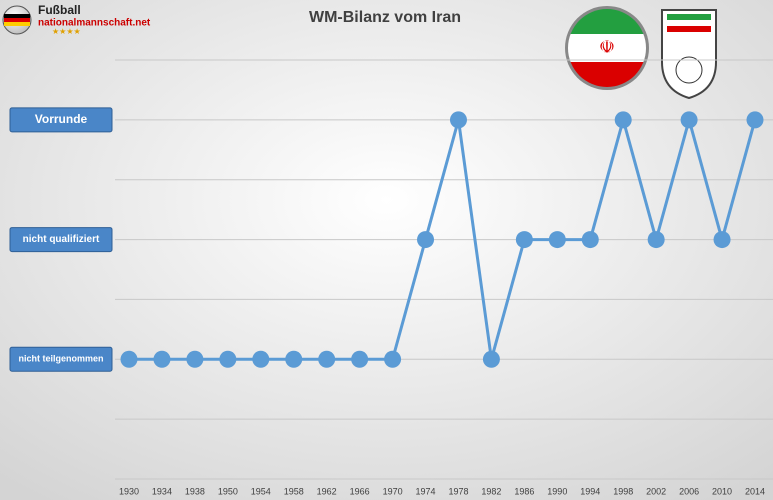  I want to click on x-tick-label: 1986, so click(524, 491).